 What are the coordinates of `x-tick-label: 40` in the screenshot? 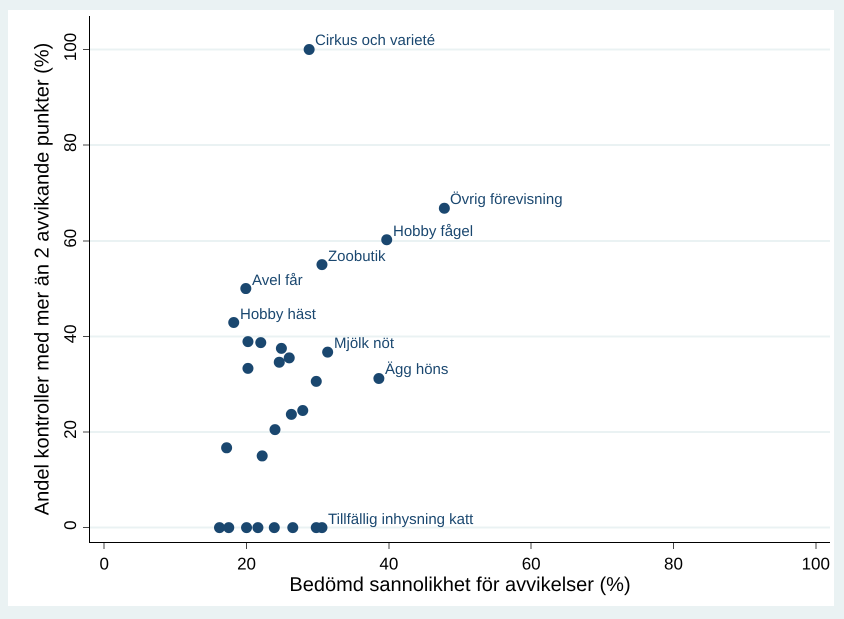 It's located at (388, 564).